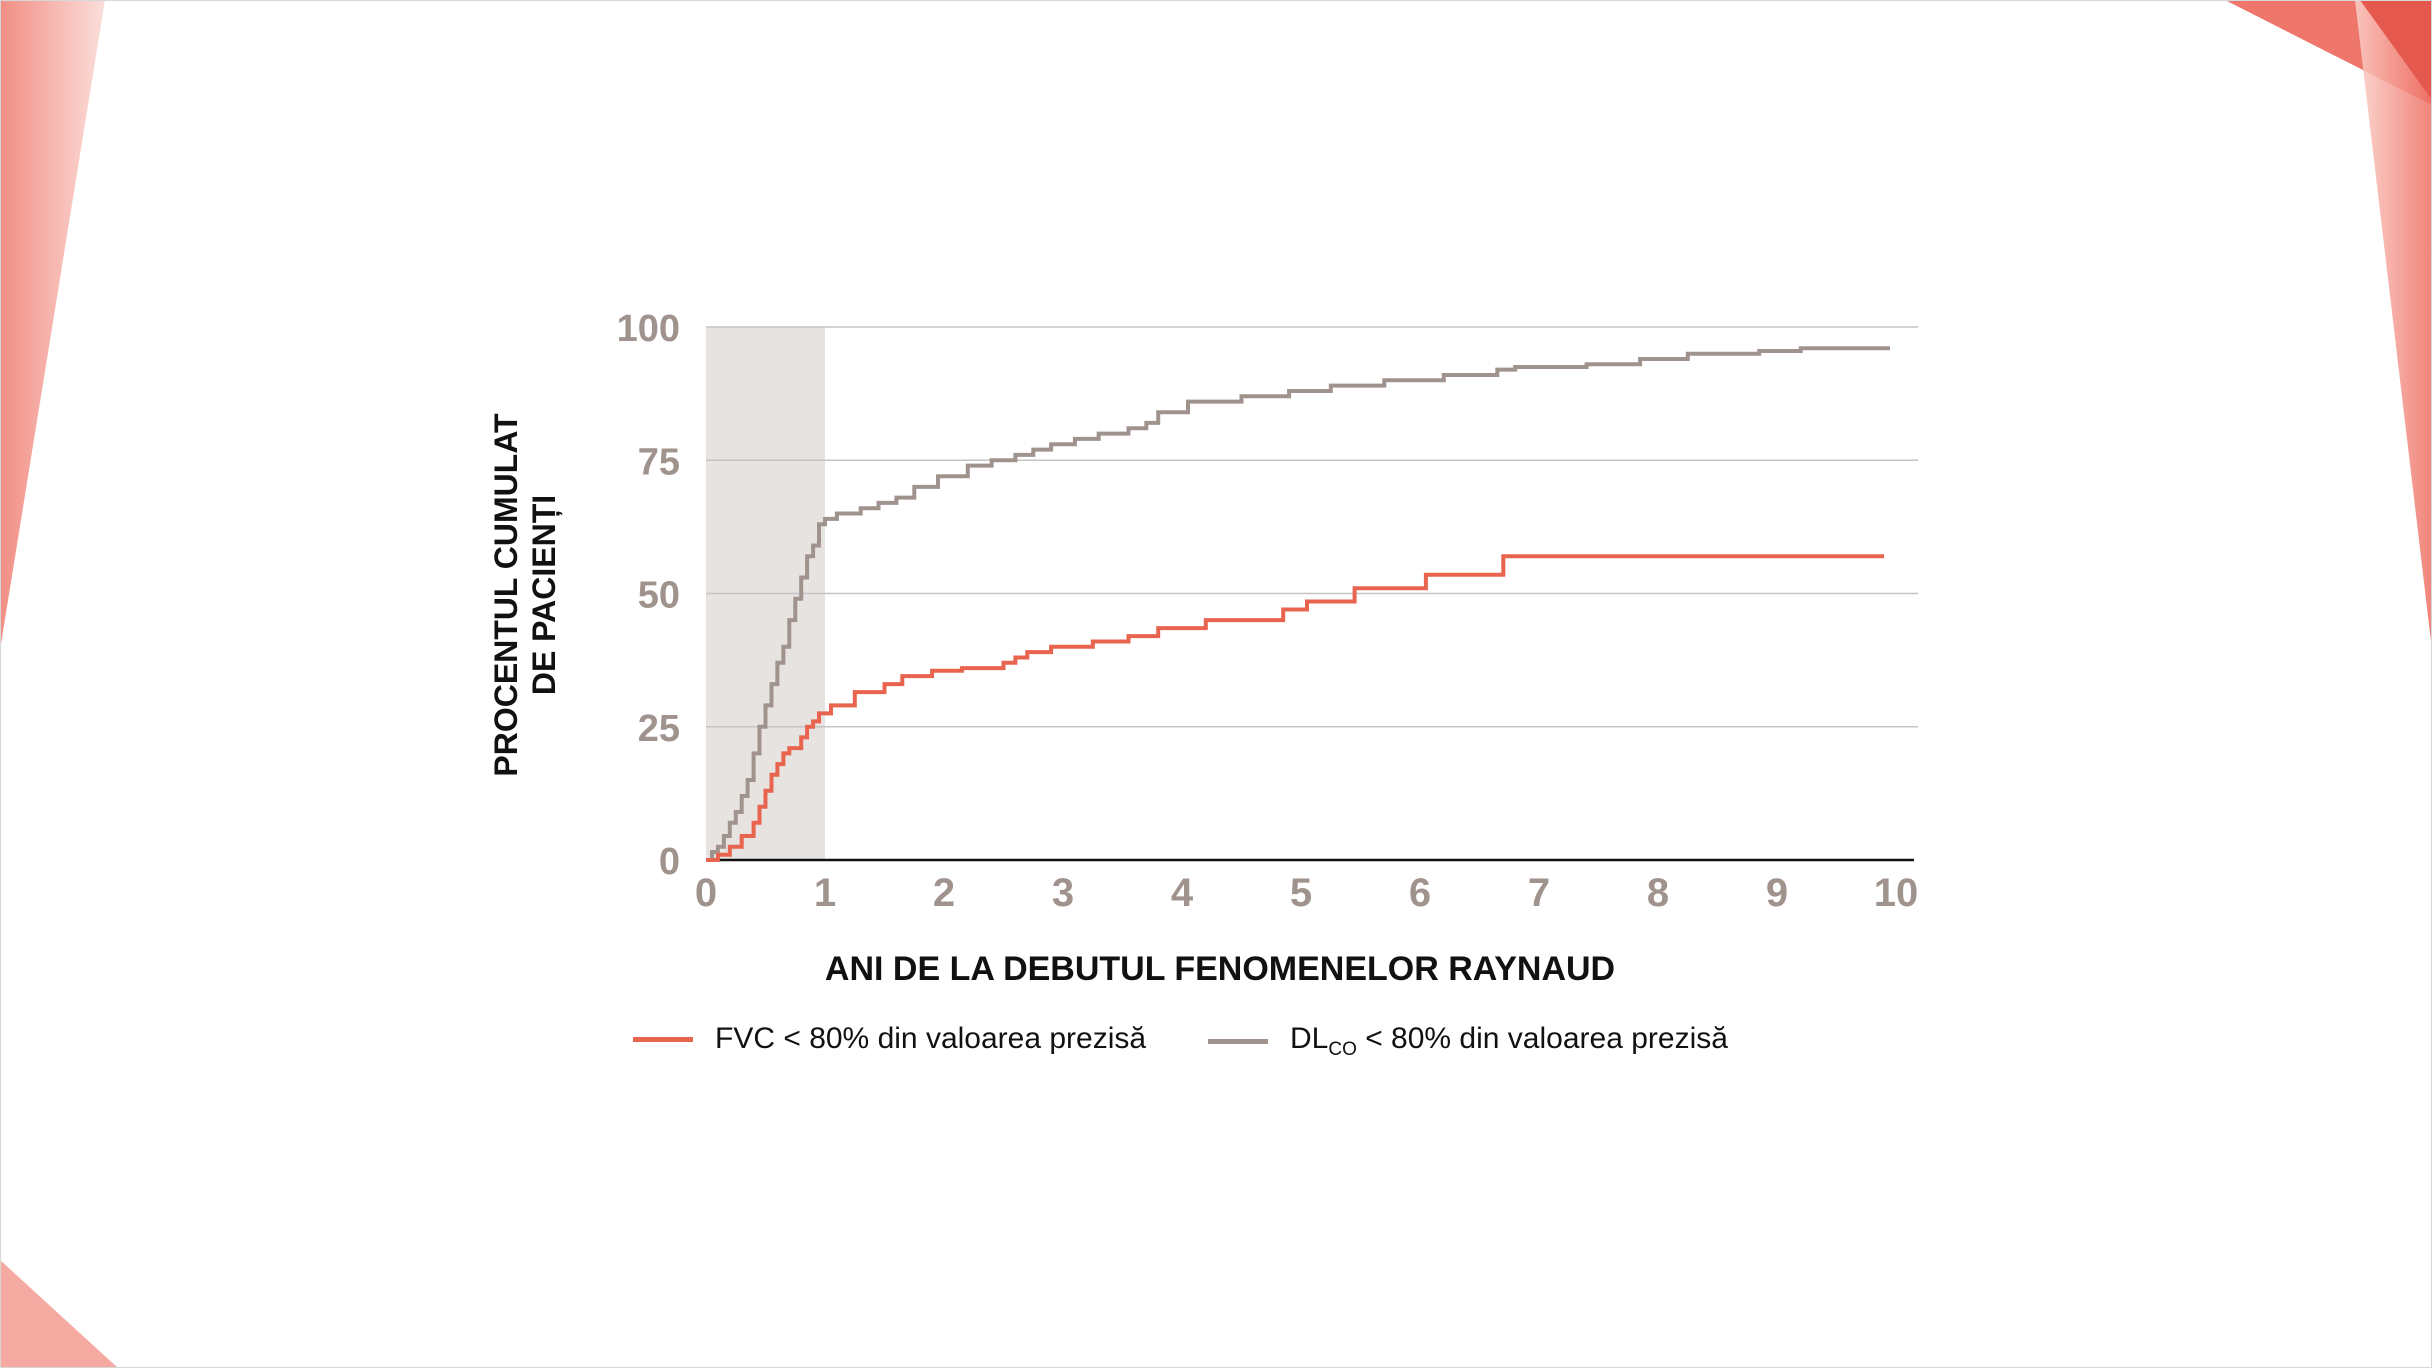  I want to click on legend-item-dlco: DLCO < 80% din valoarea prezisă, so click(1468, 1041).